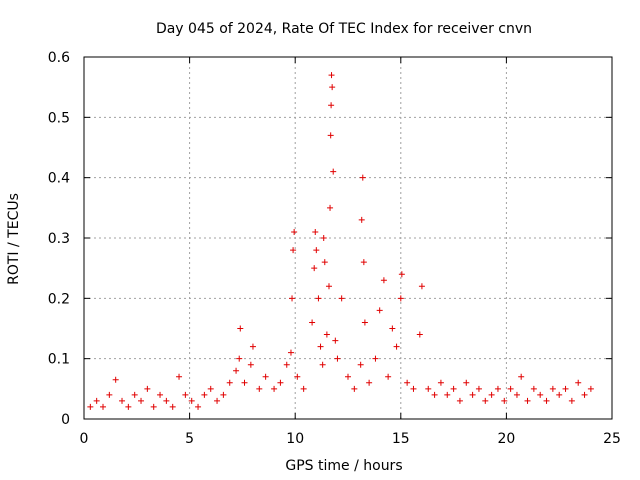 The image size is (640, 480). What do you see at coordinates (14, 239) in the screenshot?
I see `y-axis-label: ROTI / TECUs` at bounding box center [14, 239].